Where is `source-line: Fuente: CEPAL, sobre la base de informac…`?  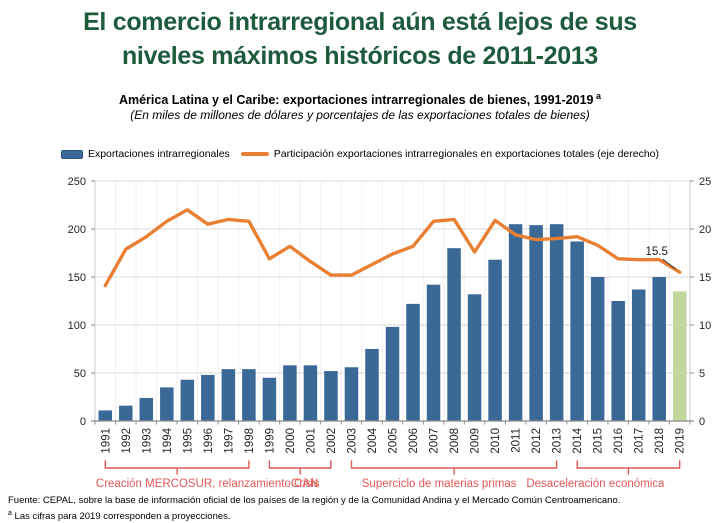
source-line: Fuente: CEPAL, sobre la base de informac… is located at coordinates (314, 500).